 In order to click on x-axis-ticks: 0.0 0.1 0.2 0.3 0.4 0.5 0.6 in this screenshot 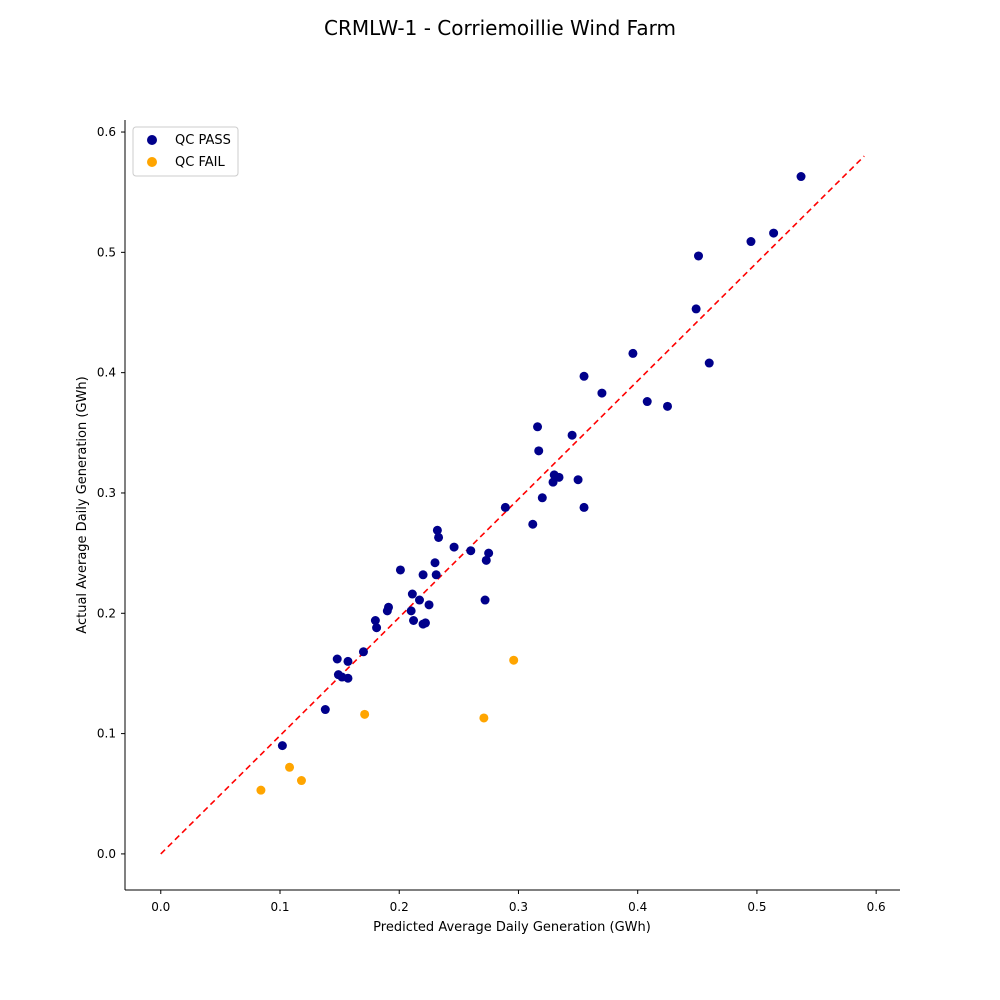, I will do `click(518, 902)`.